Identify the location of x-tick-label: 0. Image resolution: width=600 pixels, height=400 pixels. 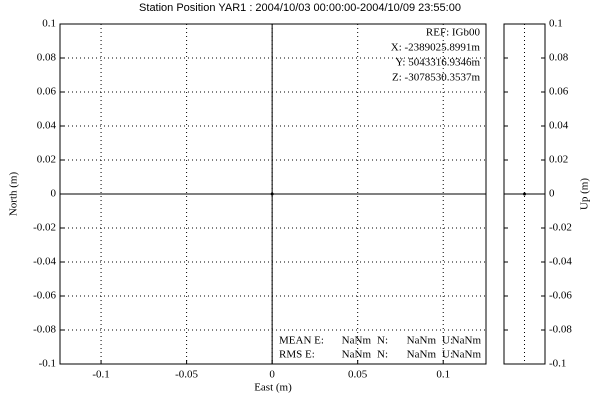
(272, 375).